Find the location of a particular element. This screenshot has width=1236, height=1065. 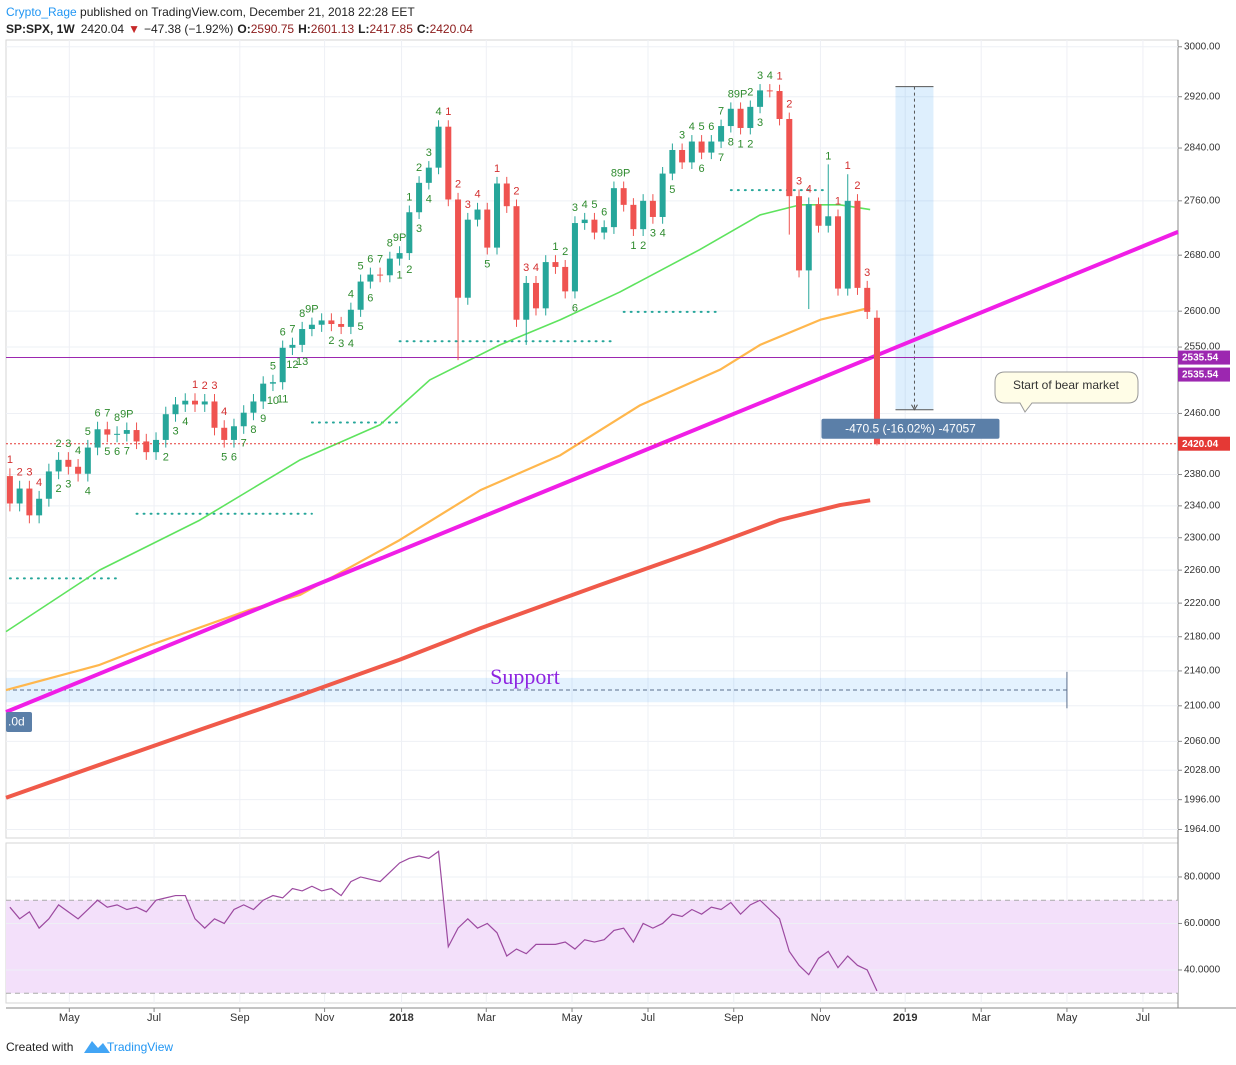

td-label: 13 is located at coordinates (302, 362).